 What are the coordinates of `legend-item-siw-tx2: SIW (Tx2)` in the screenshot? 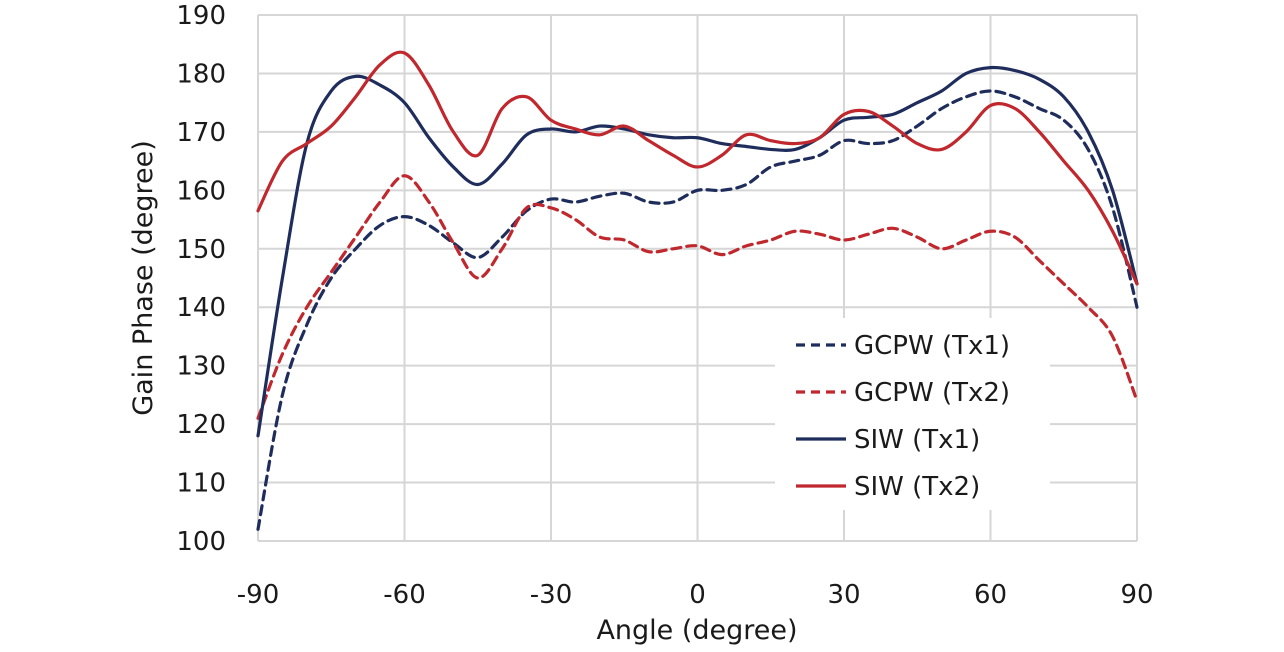 It's located at (888, 487).